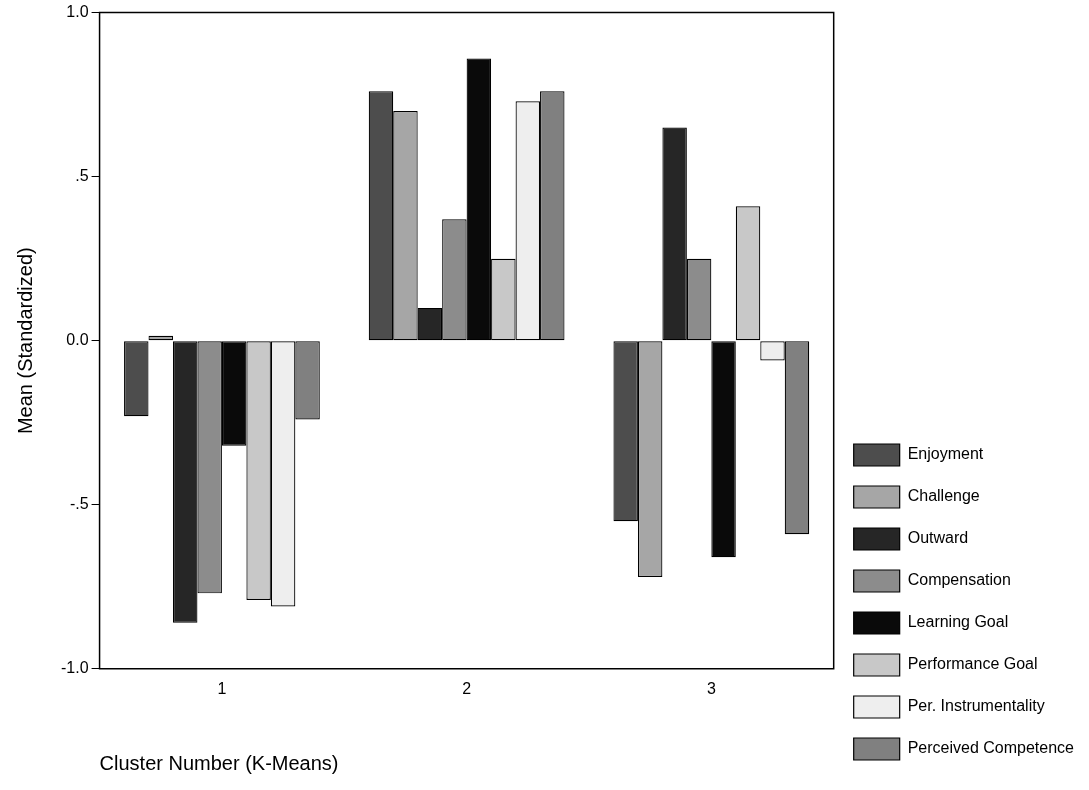 The height and width of the screenshot is (790, 1089). Describe the element at coordinates (79, 504) in the screenshot. I see `y-tick-label: -.5` at that location.